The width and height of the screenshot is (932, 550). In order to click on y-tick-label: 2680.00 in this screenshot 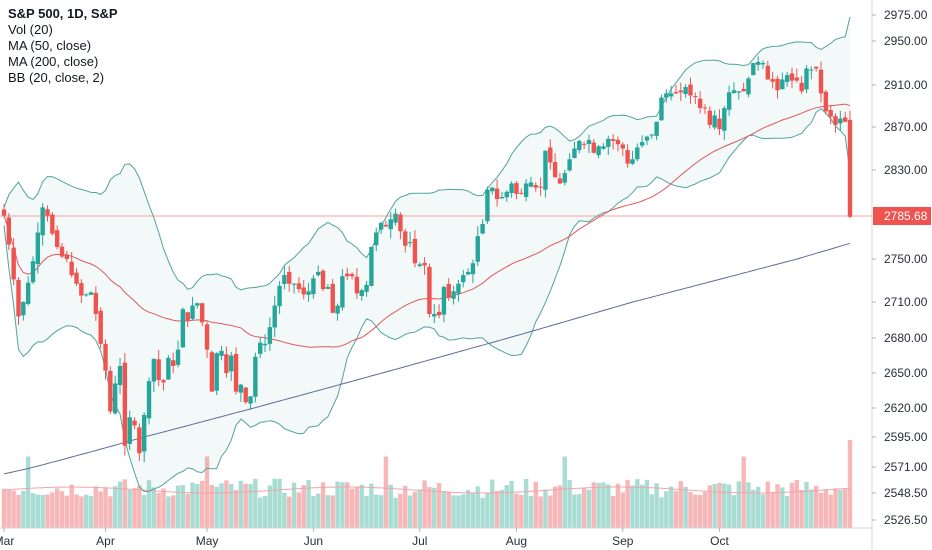, I will do `click(906, 338)`.